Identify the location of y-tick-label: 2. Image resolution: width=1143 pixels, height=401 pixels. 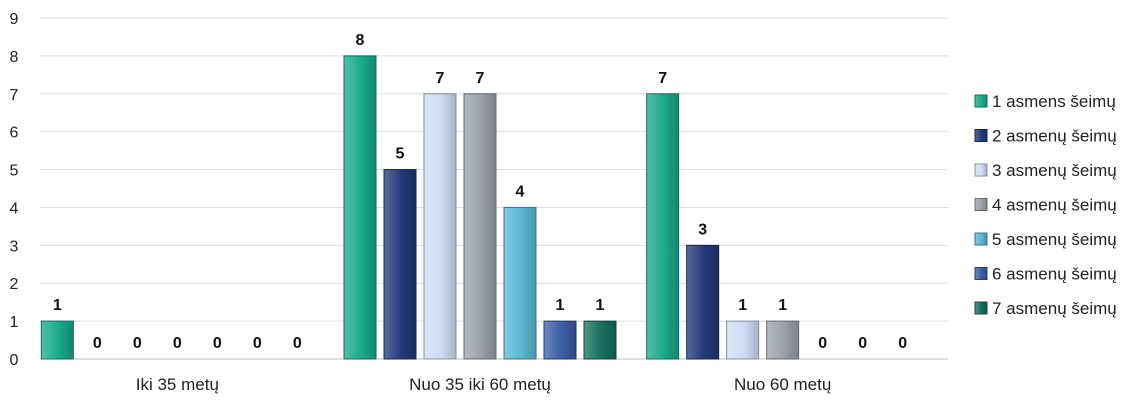
(14, 284).